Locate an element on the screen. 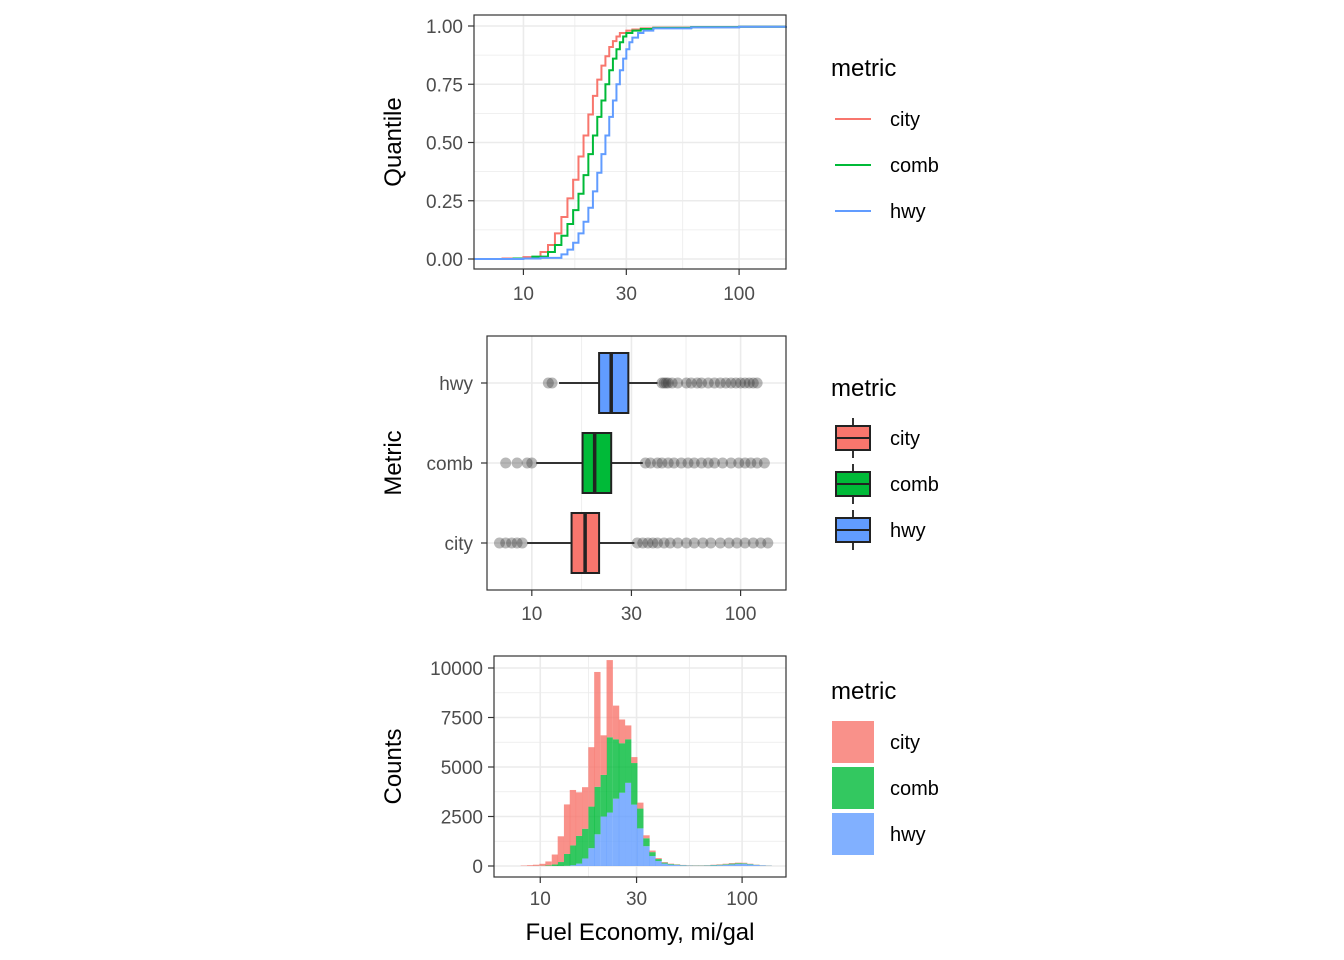 The height and width of the screenshot is (960, 1344). box-legend: metric city comb hwy is located at coordinates (885, 462).